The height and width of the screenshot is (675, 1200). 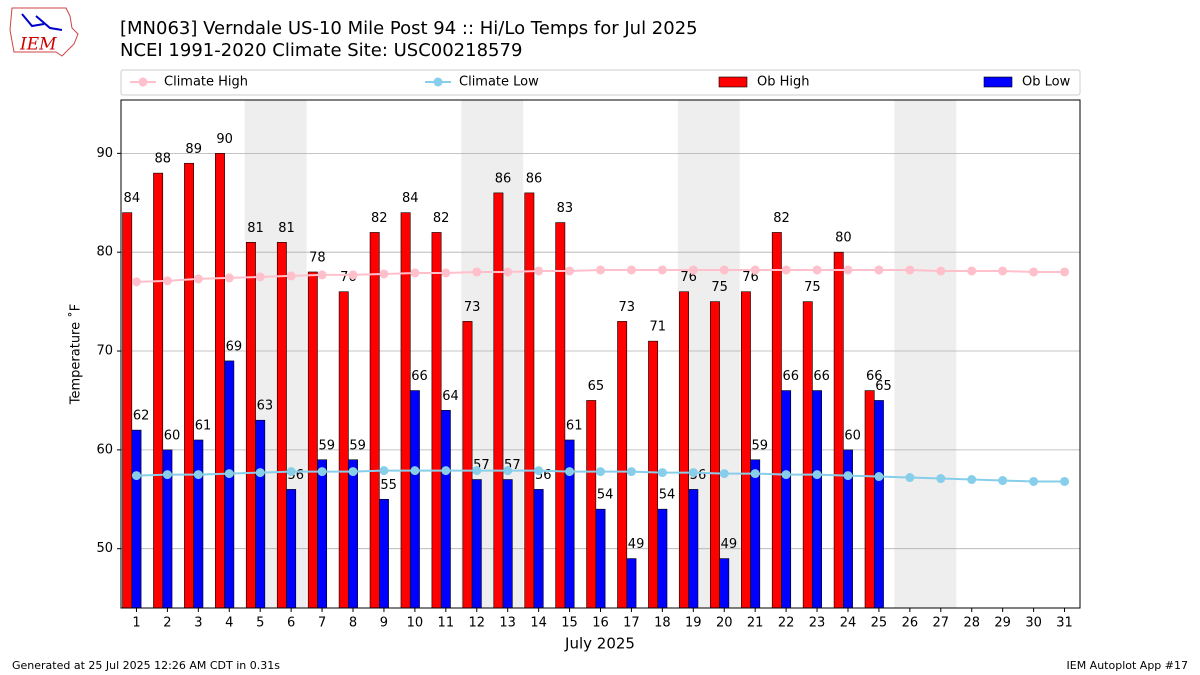 I want to click on bar-value-label: 83, so click(x=565, y=208).